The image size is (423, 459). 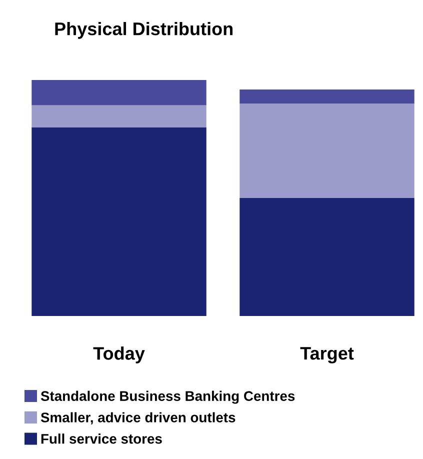 I want to click on legend-label: Standalone Business Banking Centres, so click(x=167, y=397).